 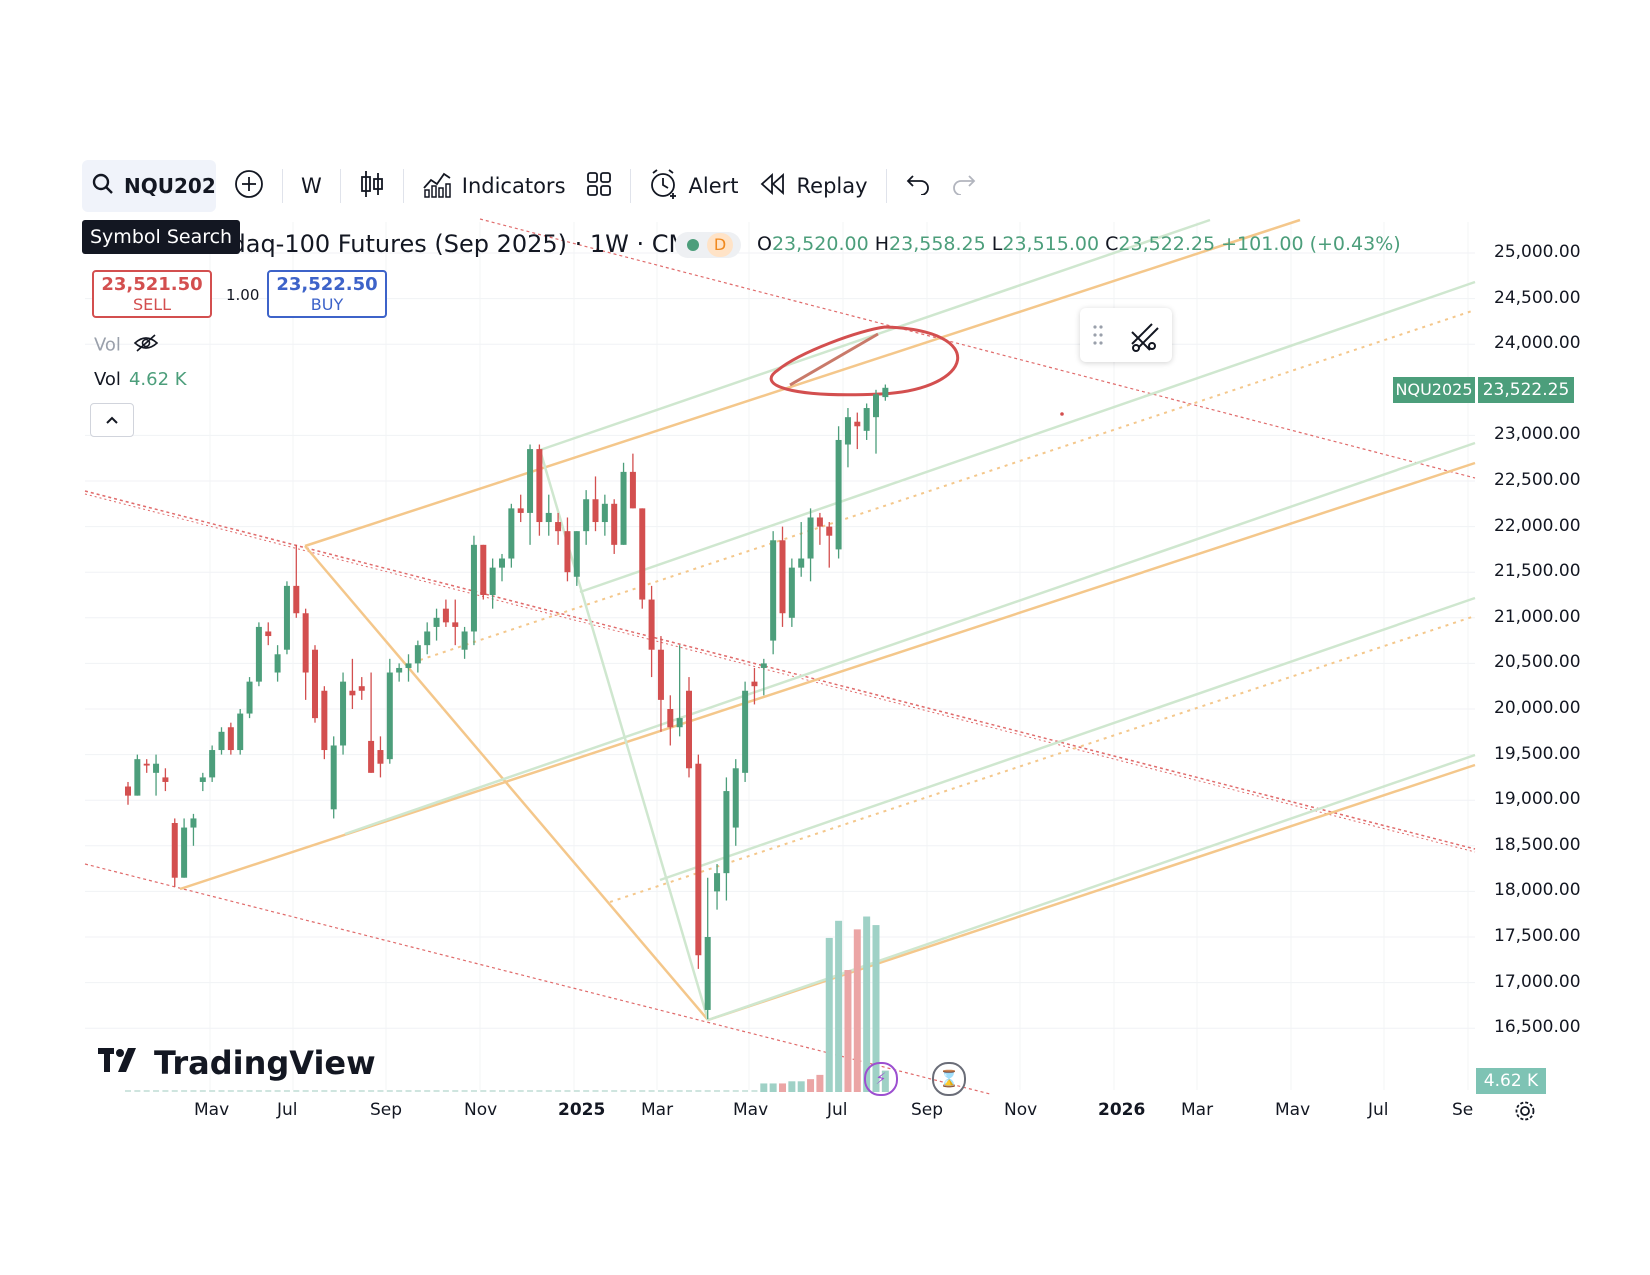 I want to click on candles-icon, so click(x=372, y=186).